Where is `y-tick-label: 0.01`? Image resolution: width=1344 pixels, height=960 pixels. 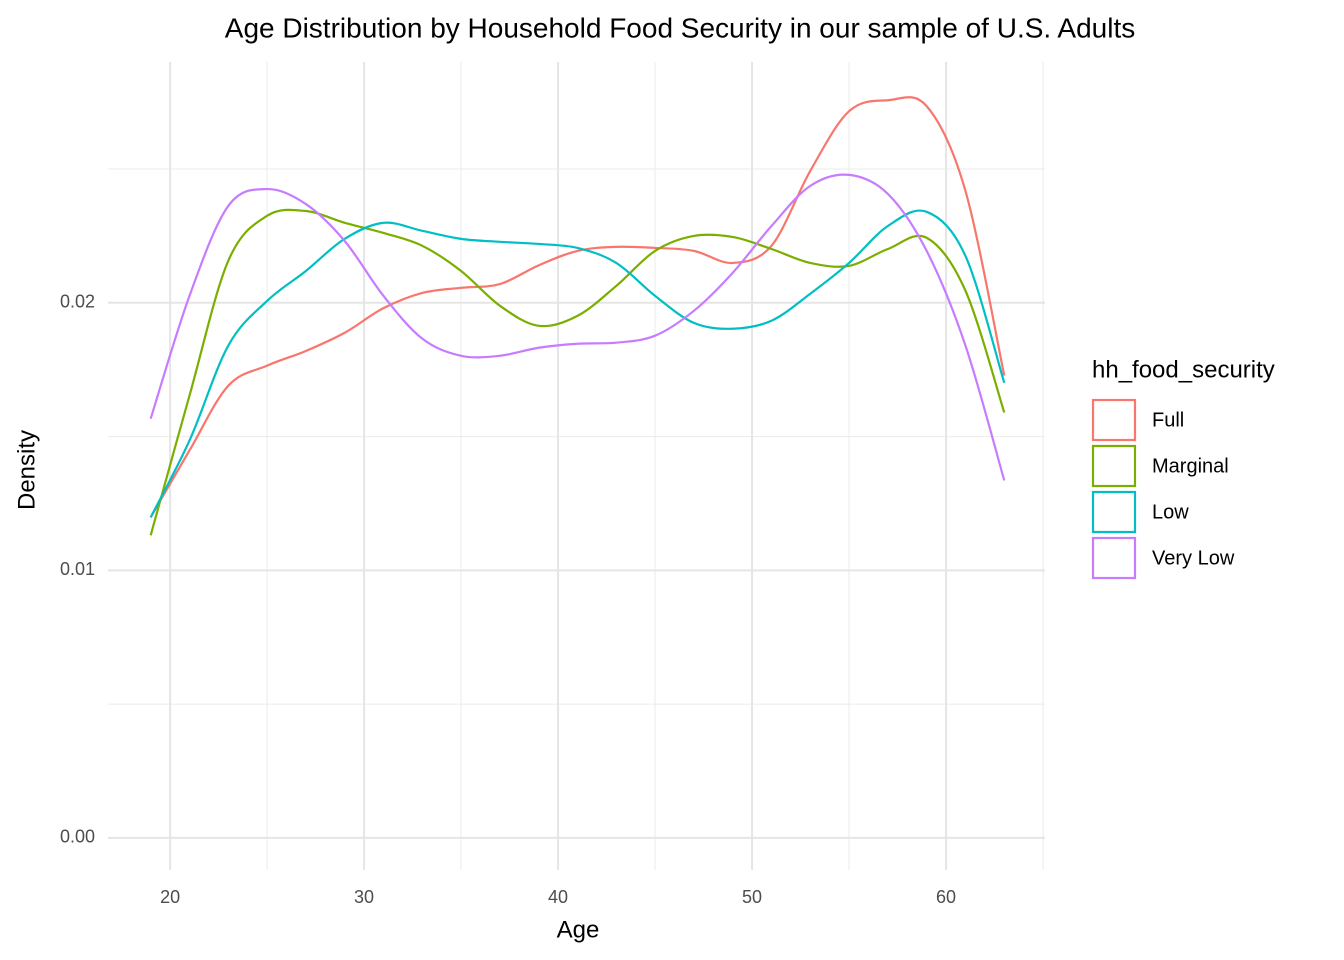
y-tick-label: 0.01 is located at coordinates (77, 569).